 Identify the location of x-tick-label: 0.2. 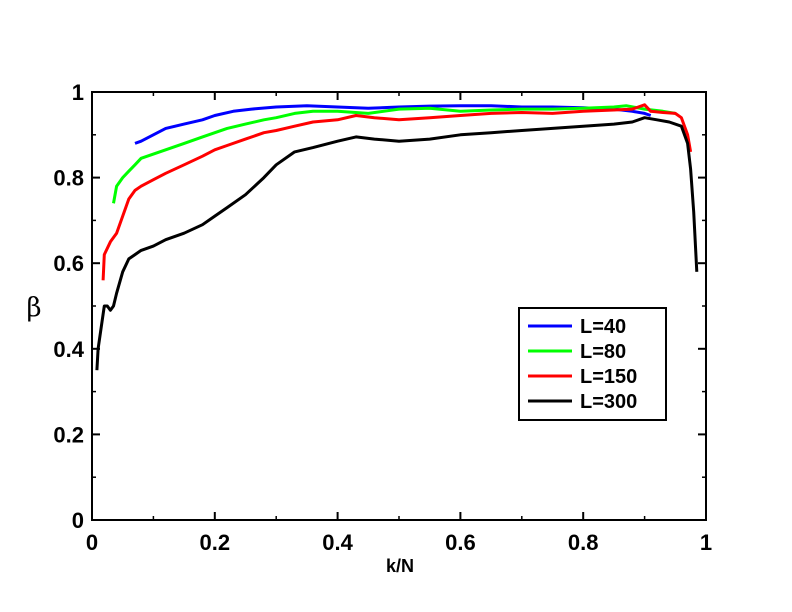
(215, 542).